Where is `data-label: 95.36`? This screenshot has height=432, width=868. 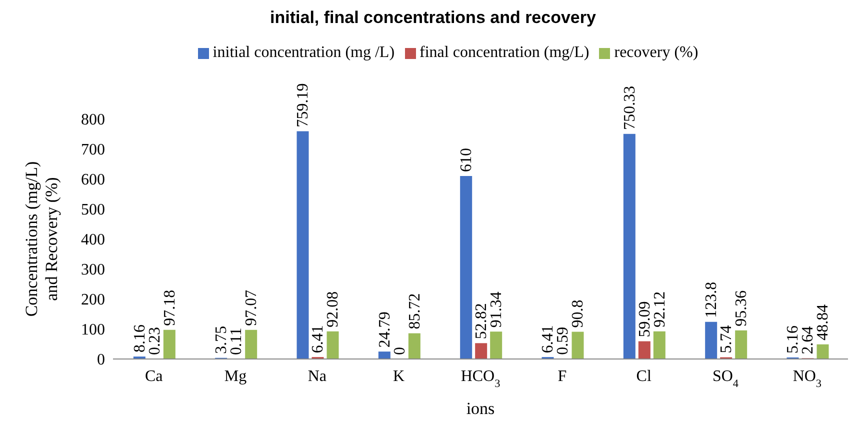 data-label: 95.36 is located at coordinates (741, 308).